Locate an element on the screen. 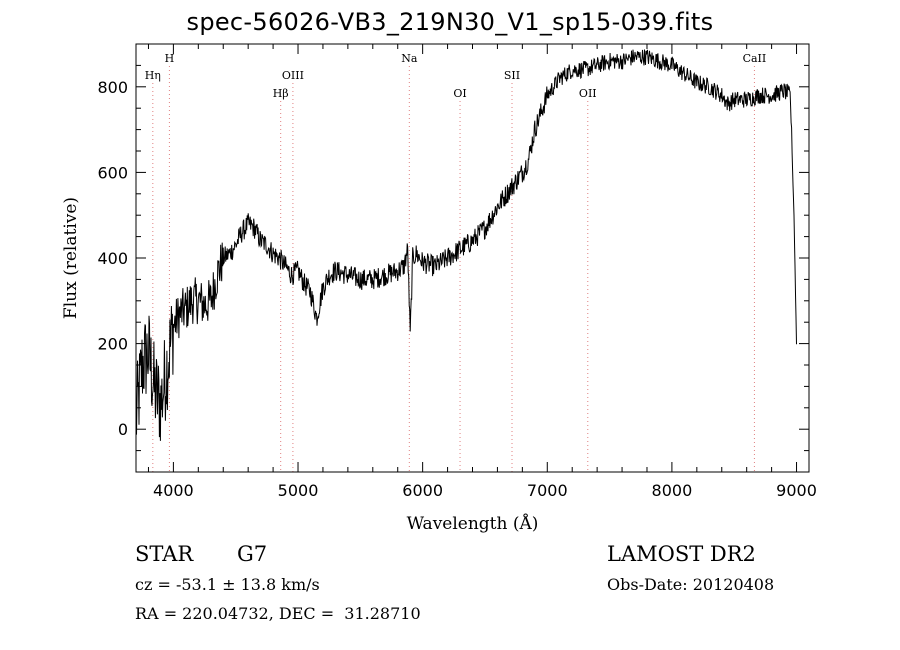 The height and width of the screenshot is (650, 900). x-axis-label: Wavelength (Å) is located at coordinates (473, 523).